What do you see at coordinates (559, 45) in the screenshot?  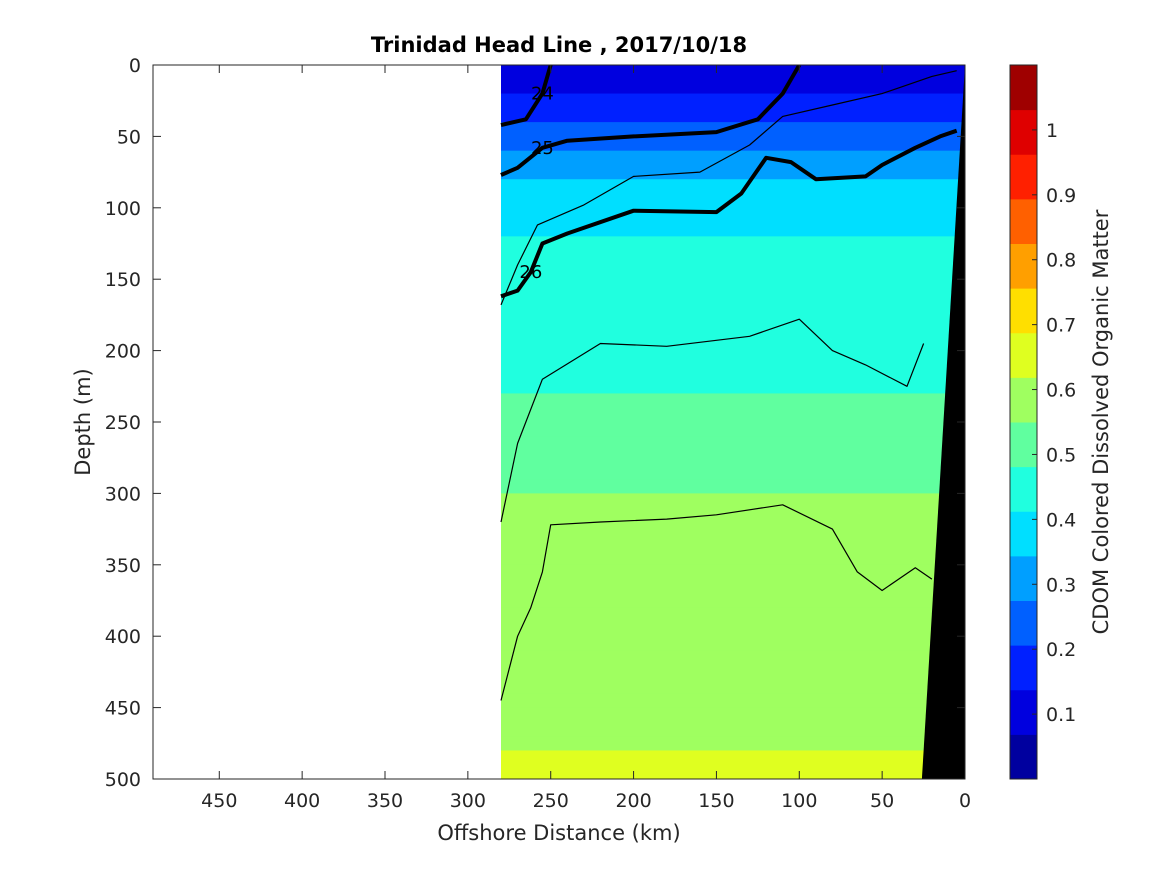 I see `chart-title: Trinidad Head Line , 2017/10/18` at bounding box center [559, 45].